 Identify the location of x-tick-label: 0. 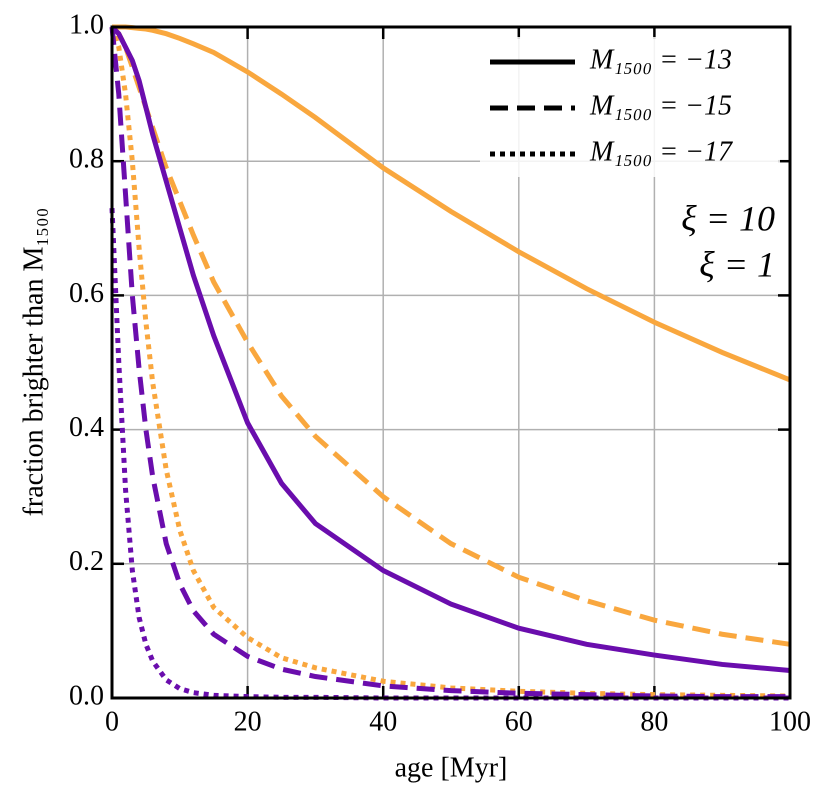
(112, 721).